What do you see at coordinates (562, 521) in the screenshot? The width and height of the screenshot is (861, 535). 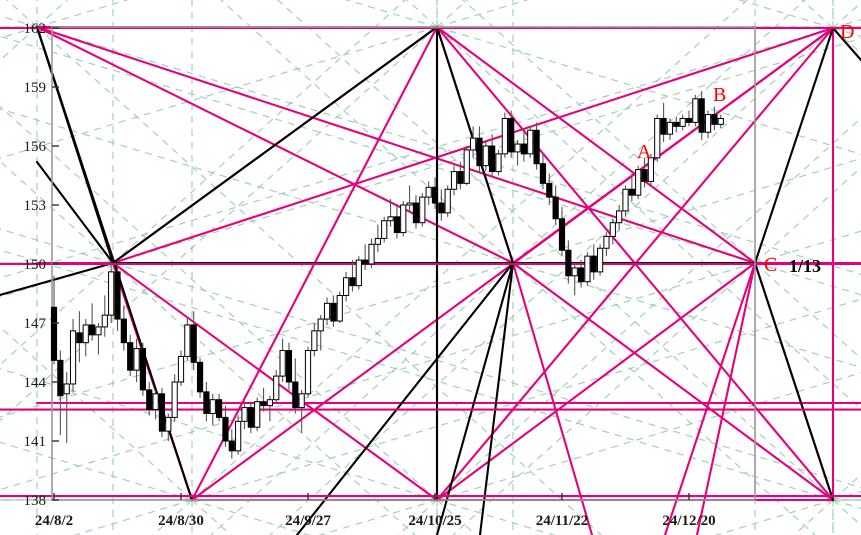 I see `x-axis-tick-label: 24/11/22` at bounding box center [562, 521].